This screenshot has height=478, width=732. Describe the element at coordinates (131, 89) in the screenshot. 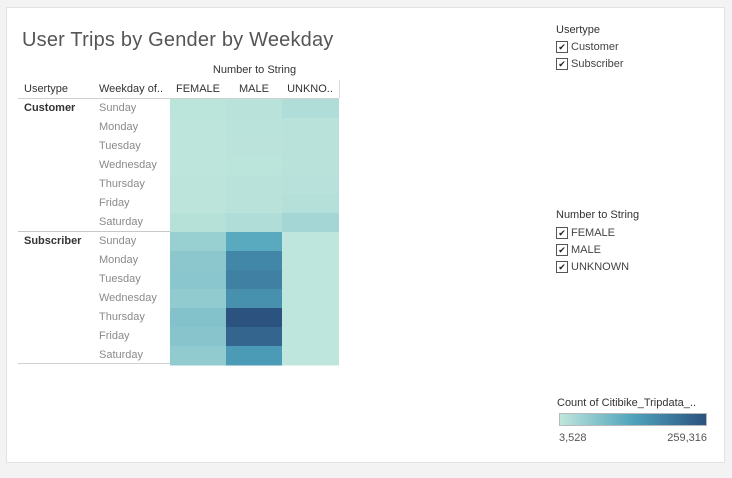

I see `row-header-weekday: Weekday of..` at that location.